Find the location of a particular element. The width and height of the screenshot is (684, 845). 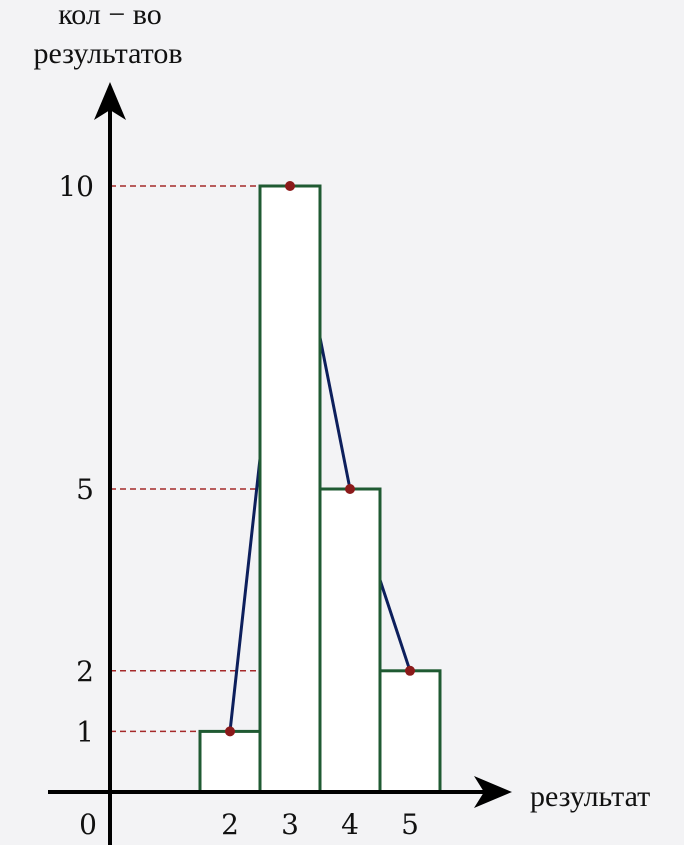

origin-label: 0 is located at coordinates (88, 824).